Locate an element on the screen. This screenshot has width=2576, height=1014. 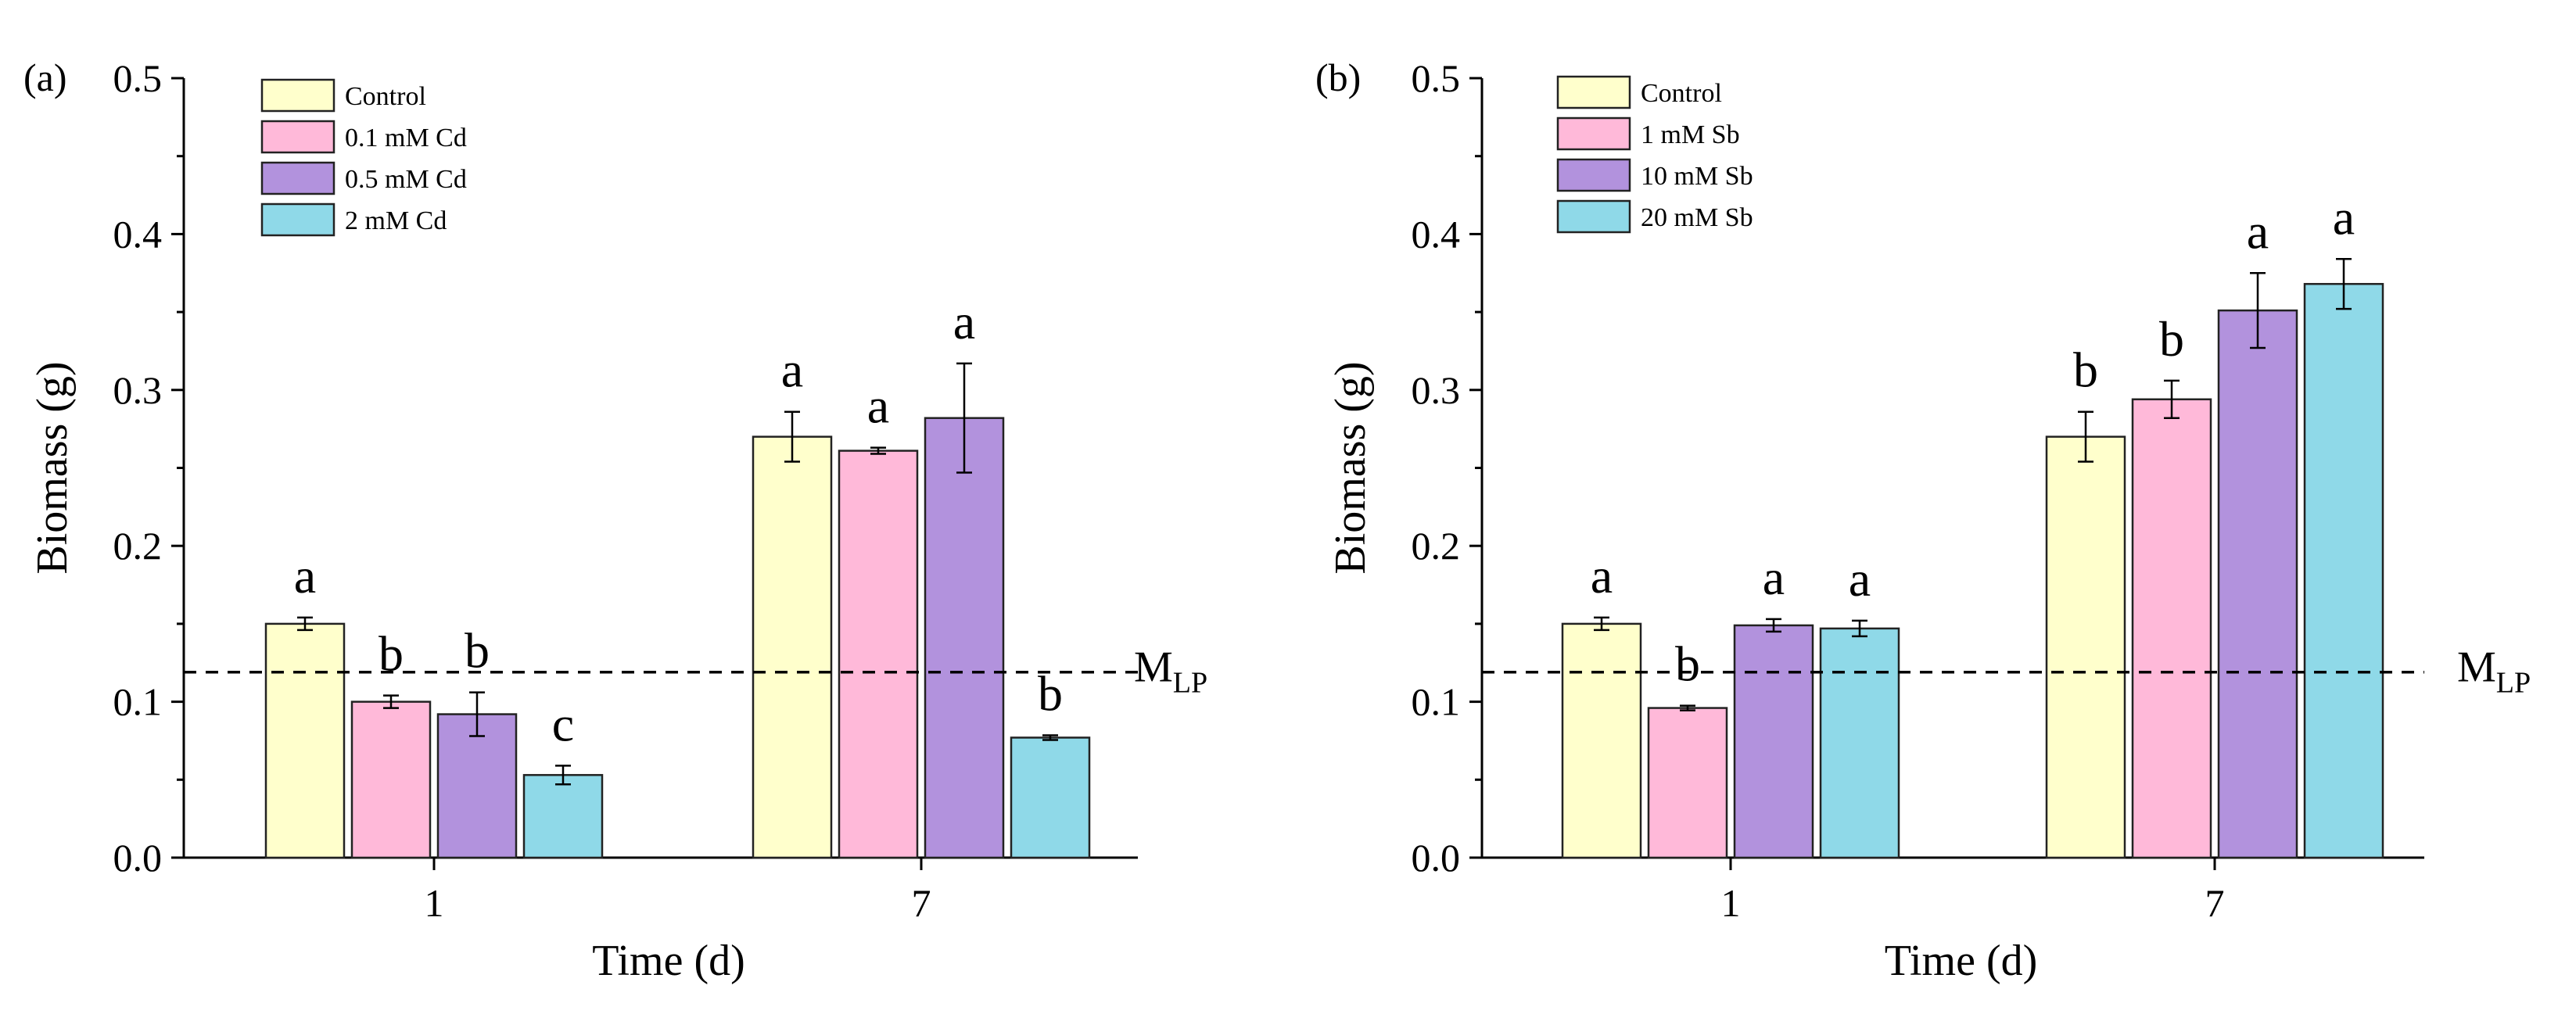
legend-label: 0.5 mM Cd is located at coordinates (406, 180).